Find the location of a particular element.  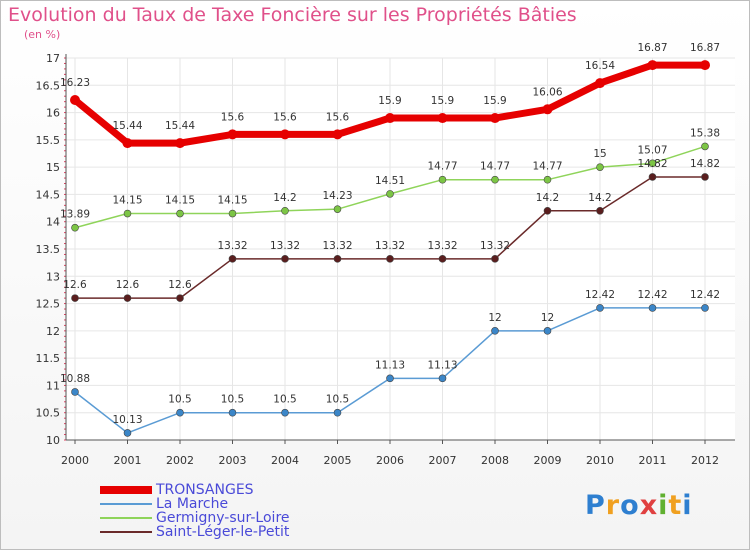

y-tick-label: 14 is located at coordinates (53, 222).